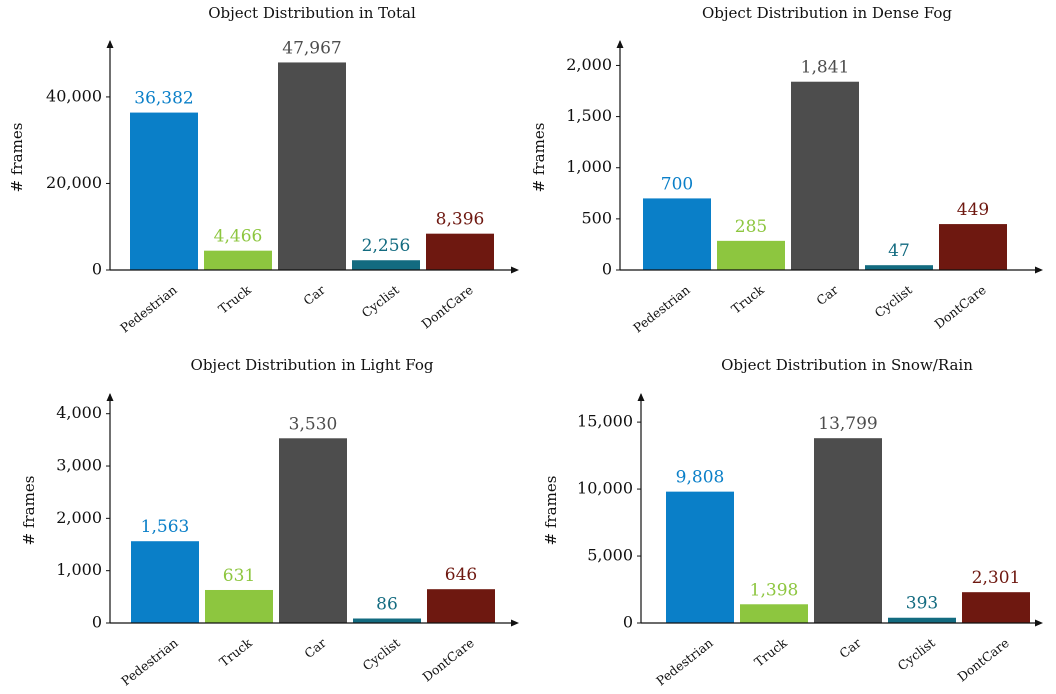 This screenshot has width=1056, height=694. I want to click on chart-title: Object Distribution in Dense Fog, so click(827, 13).